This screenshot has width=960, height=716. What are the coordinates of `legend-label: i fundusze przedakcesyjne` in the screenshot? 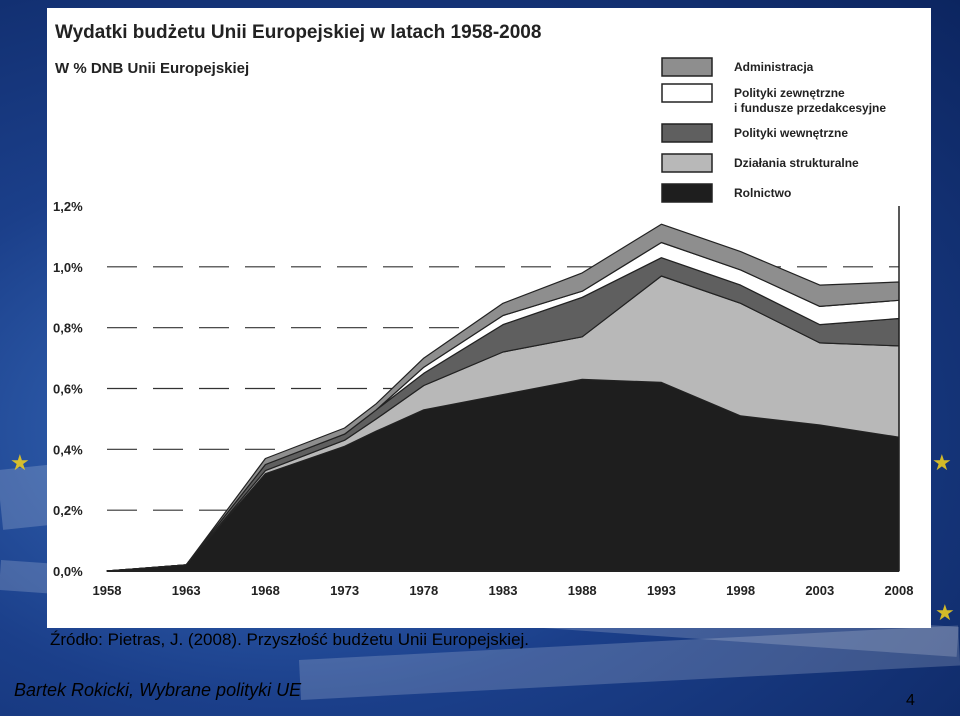 It's located at (810, 108).